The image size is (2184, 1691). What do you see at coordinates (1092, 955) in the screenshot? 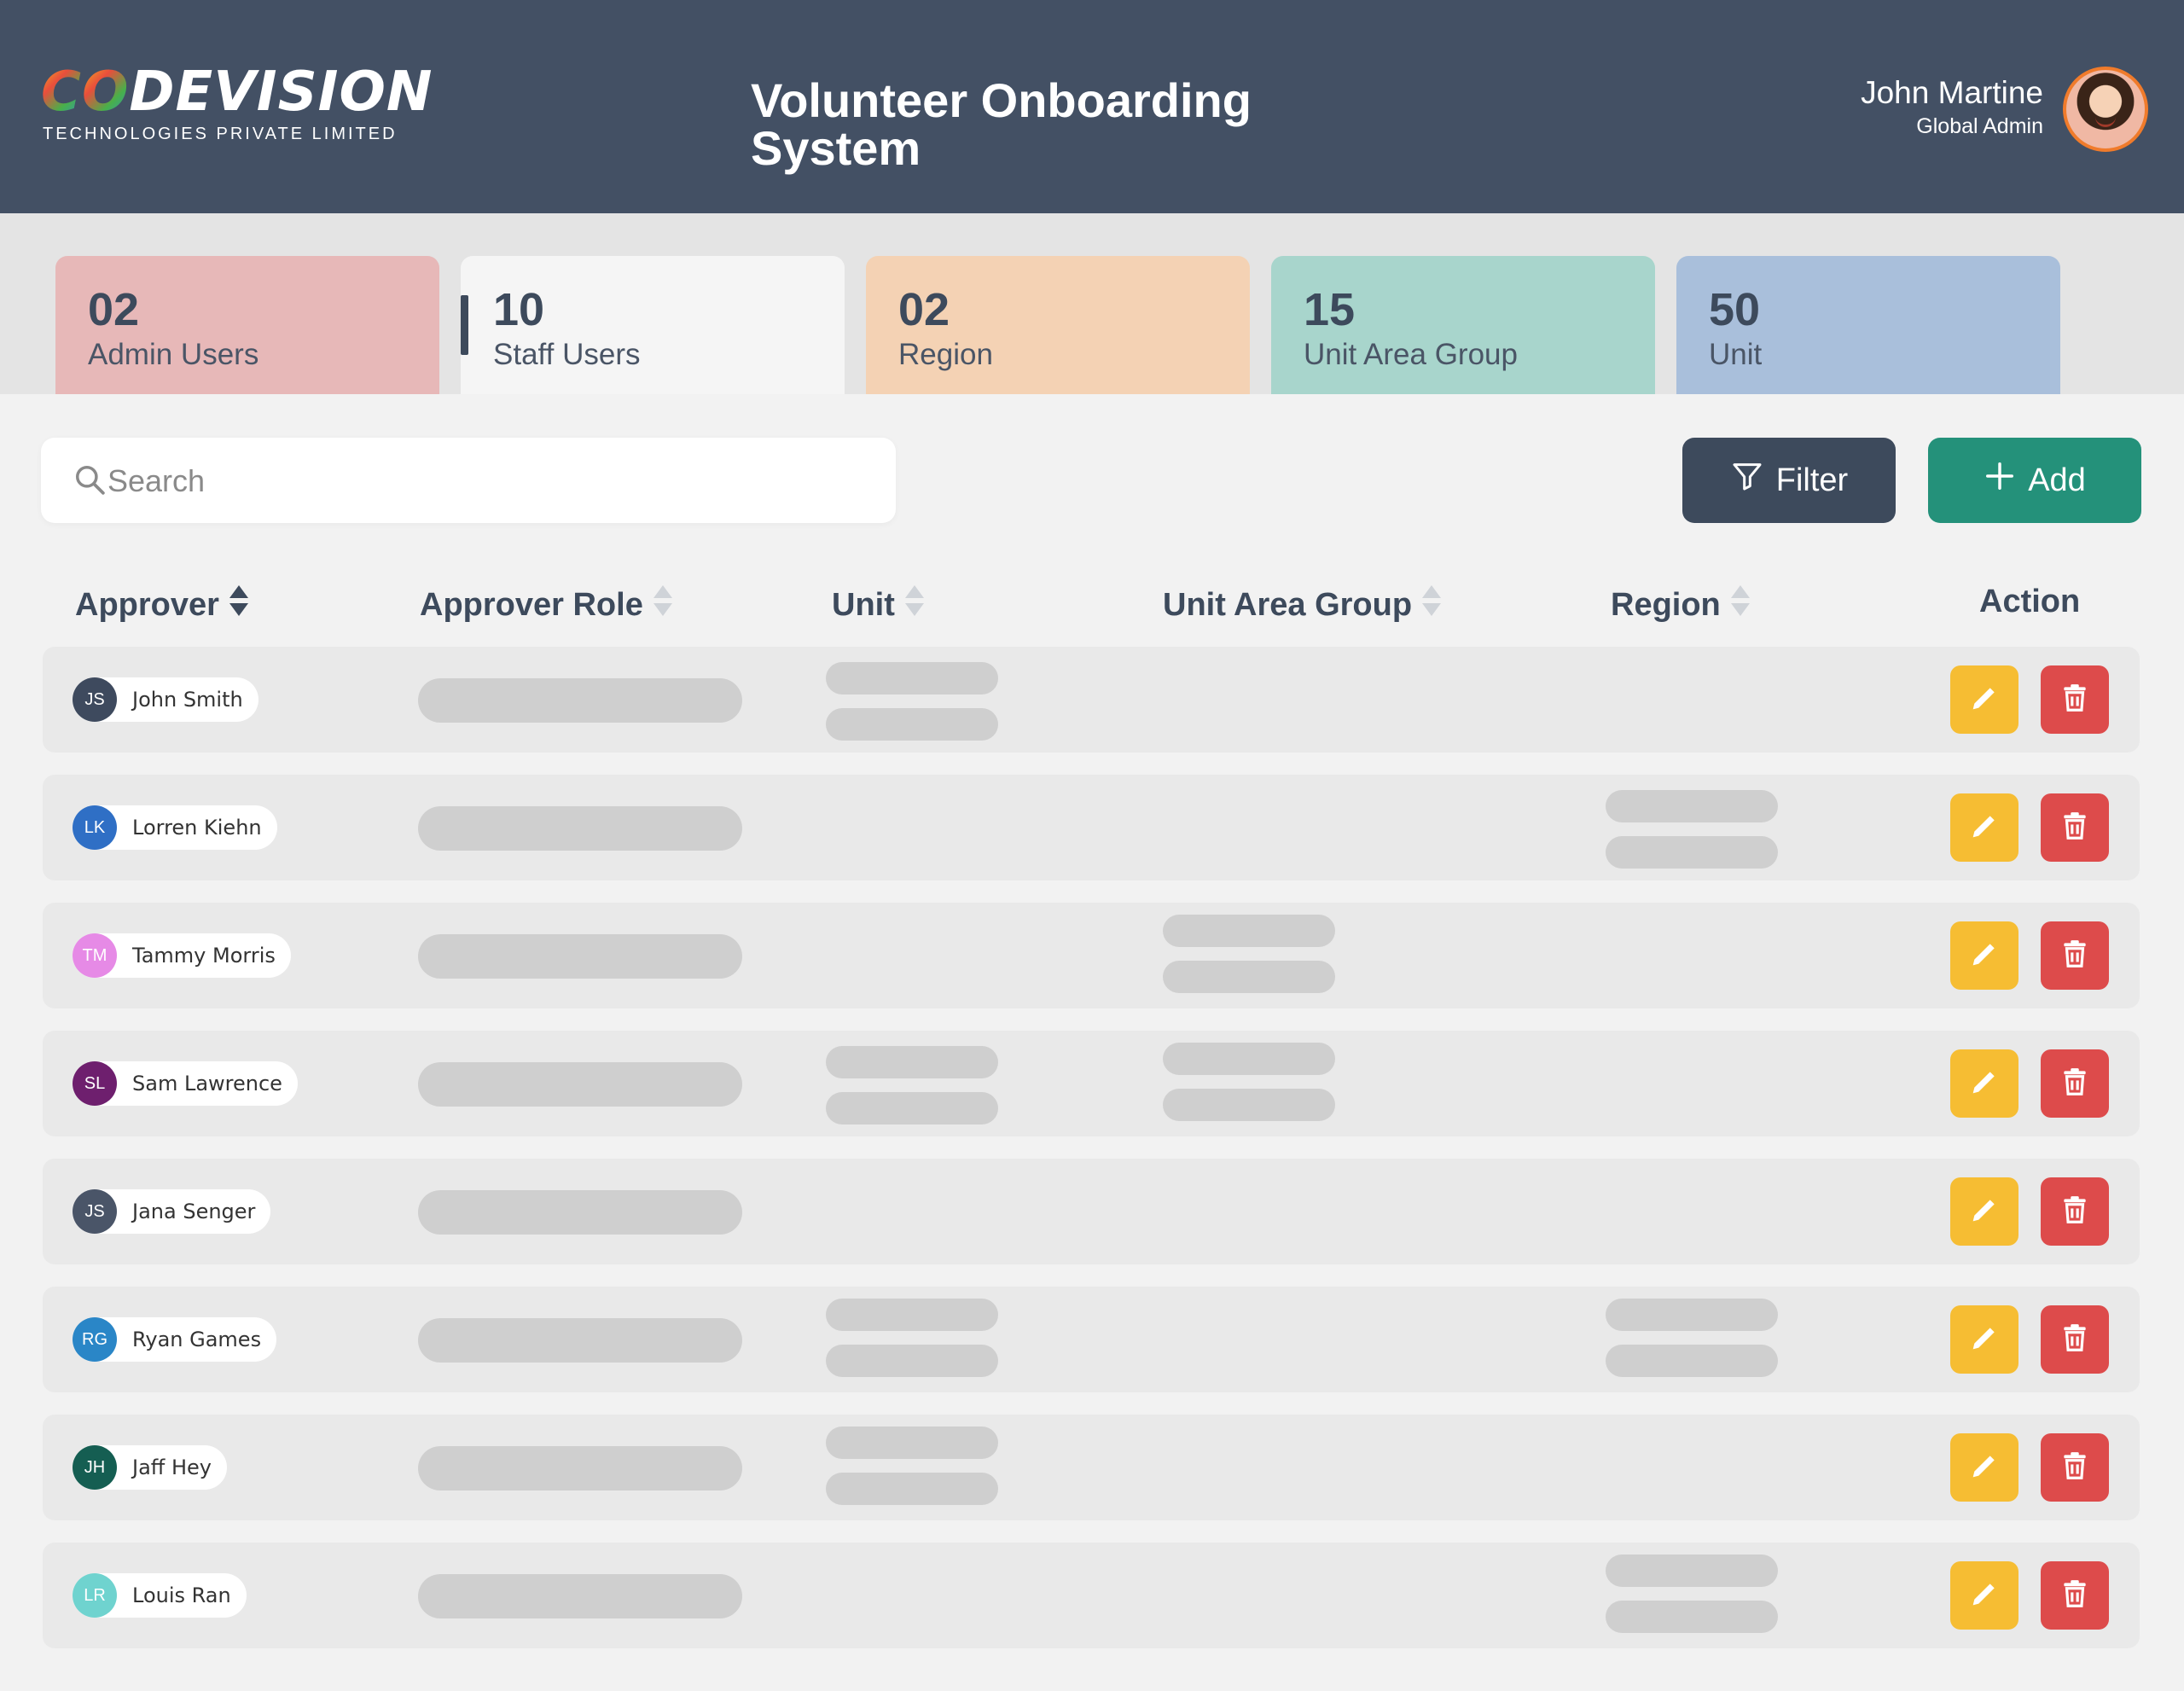
I see `table-row: TM Tammy Morris` at bounding box center [1092, 955].